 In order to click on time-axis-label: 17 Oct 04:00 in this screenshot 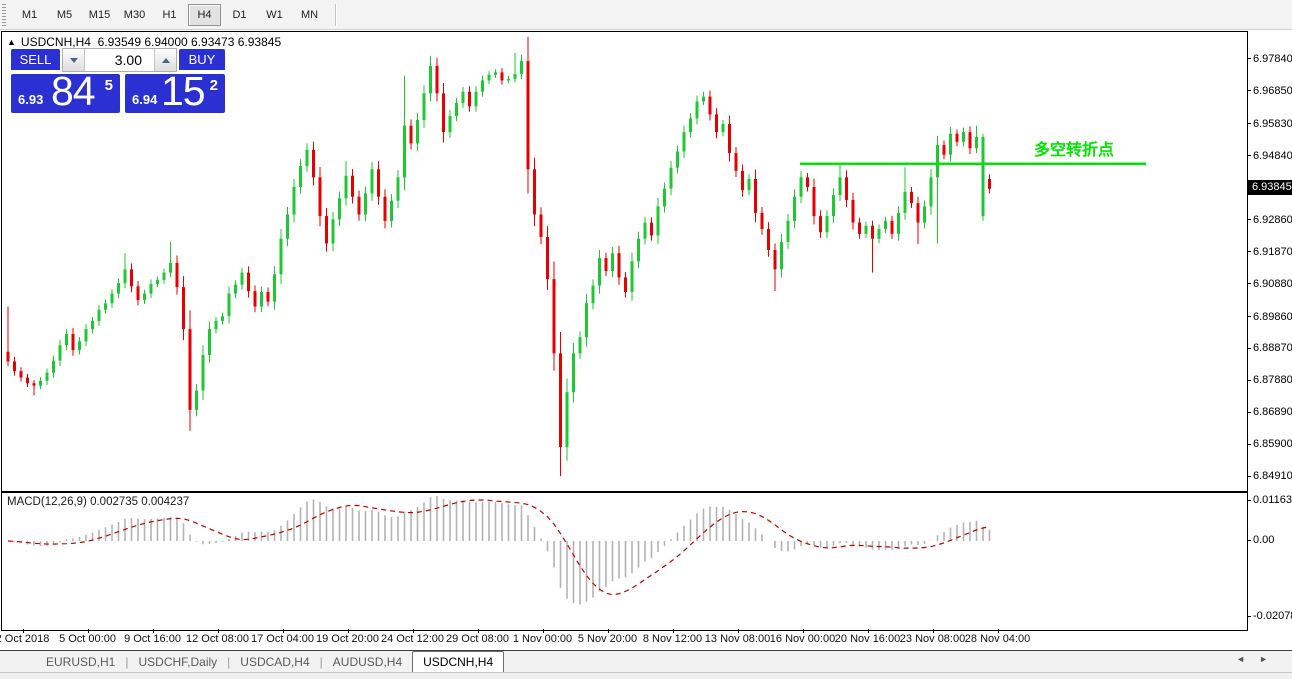, I will do `click(282, 639)`.